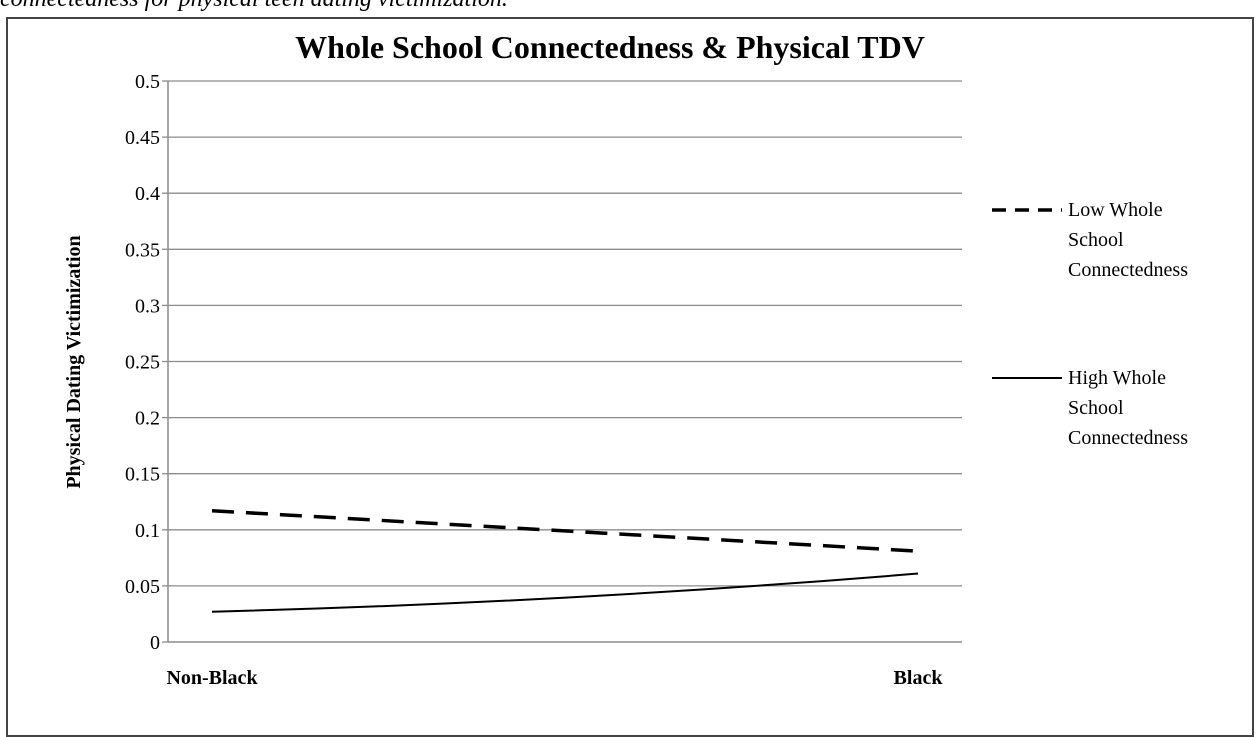 This screenshot has width=1259, height=737. Describe the element at coordinates (147, 194) in the screenshot. I see `y-tick-label: 0.4` at that location.